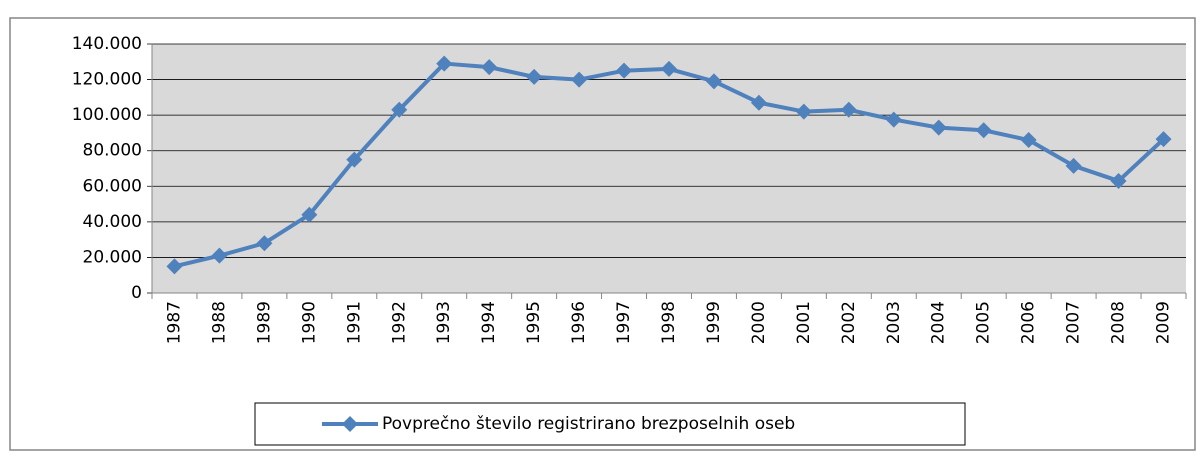 The height and width of the screenshot is (457, 1200). Describe the element at coordinates (804, 322) in the screenshot. I see `x-tick-label: 2001` at that location.